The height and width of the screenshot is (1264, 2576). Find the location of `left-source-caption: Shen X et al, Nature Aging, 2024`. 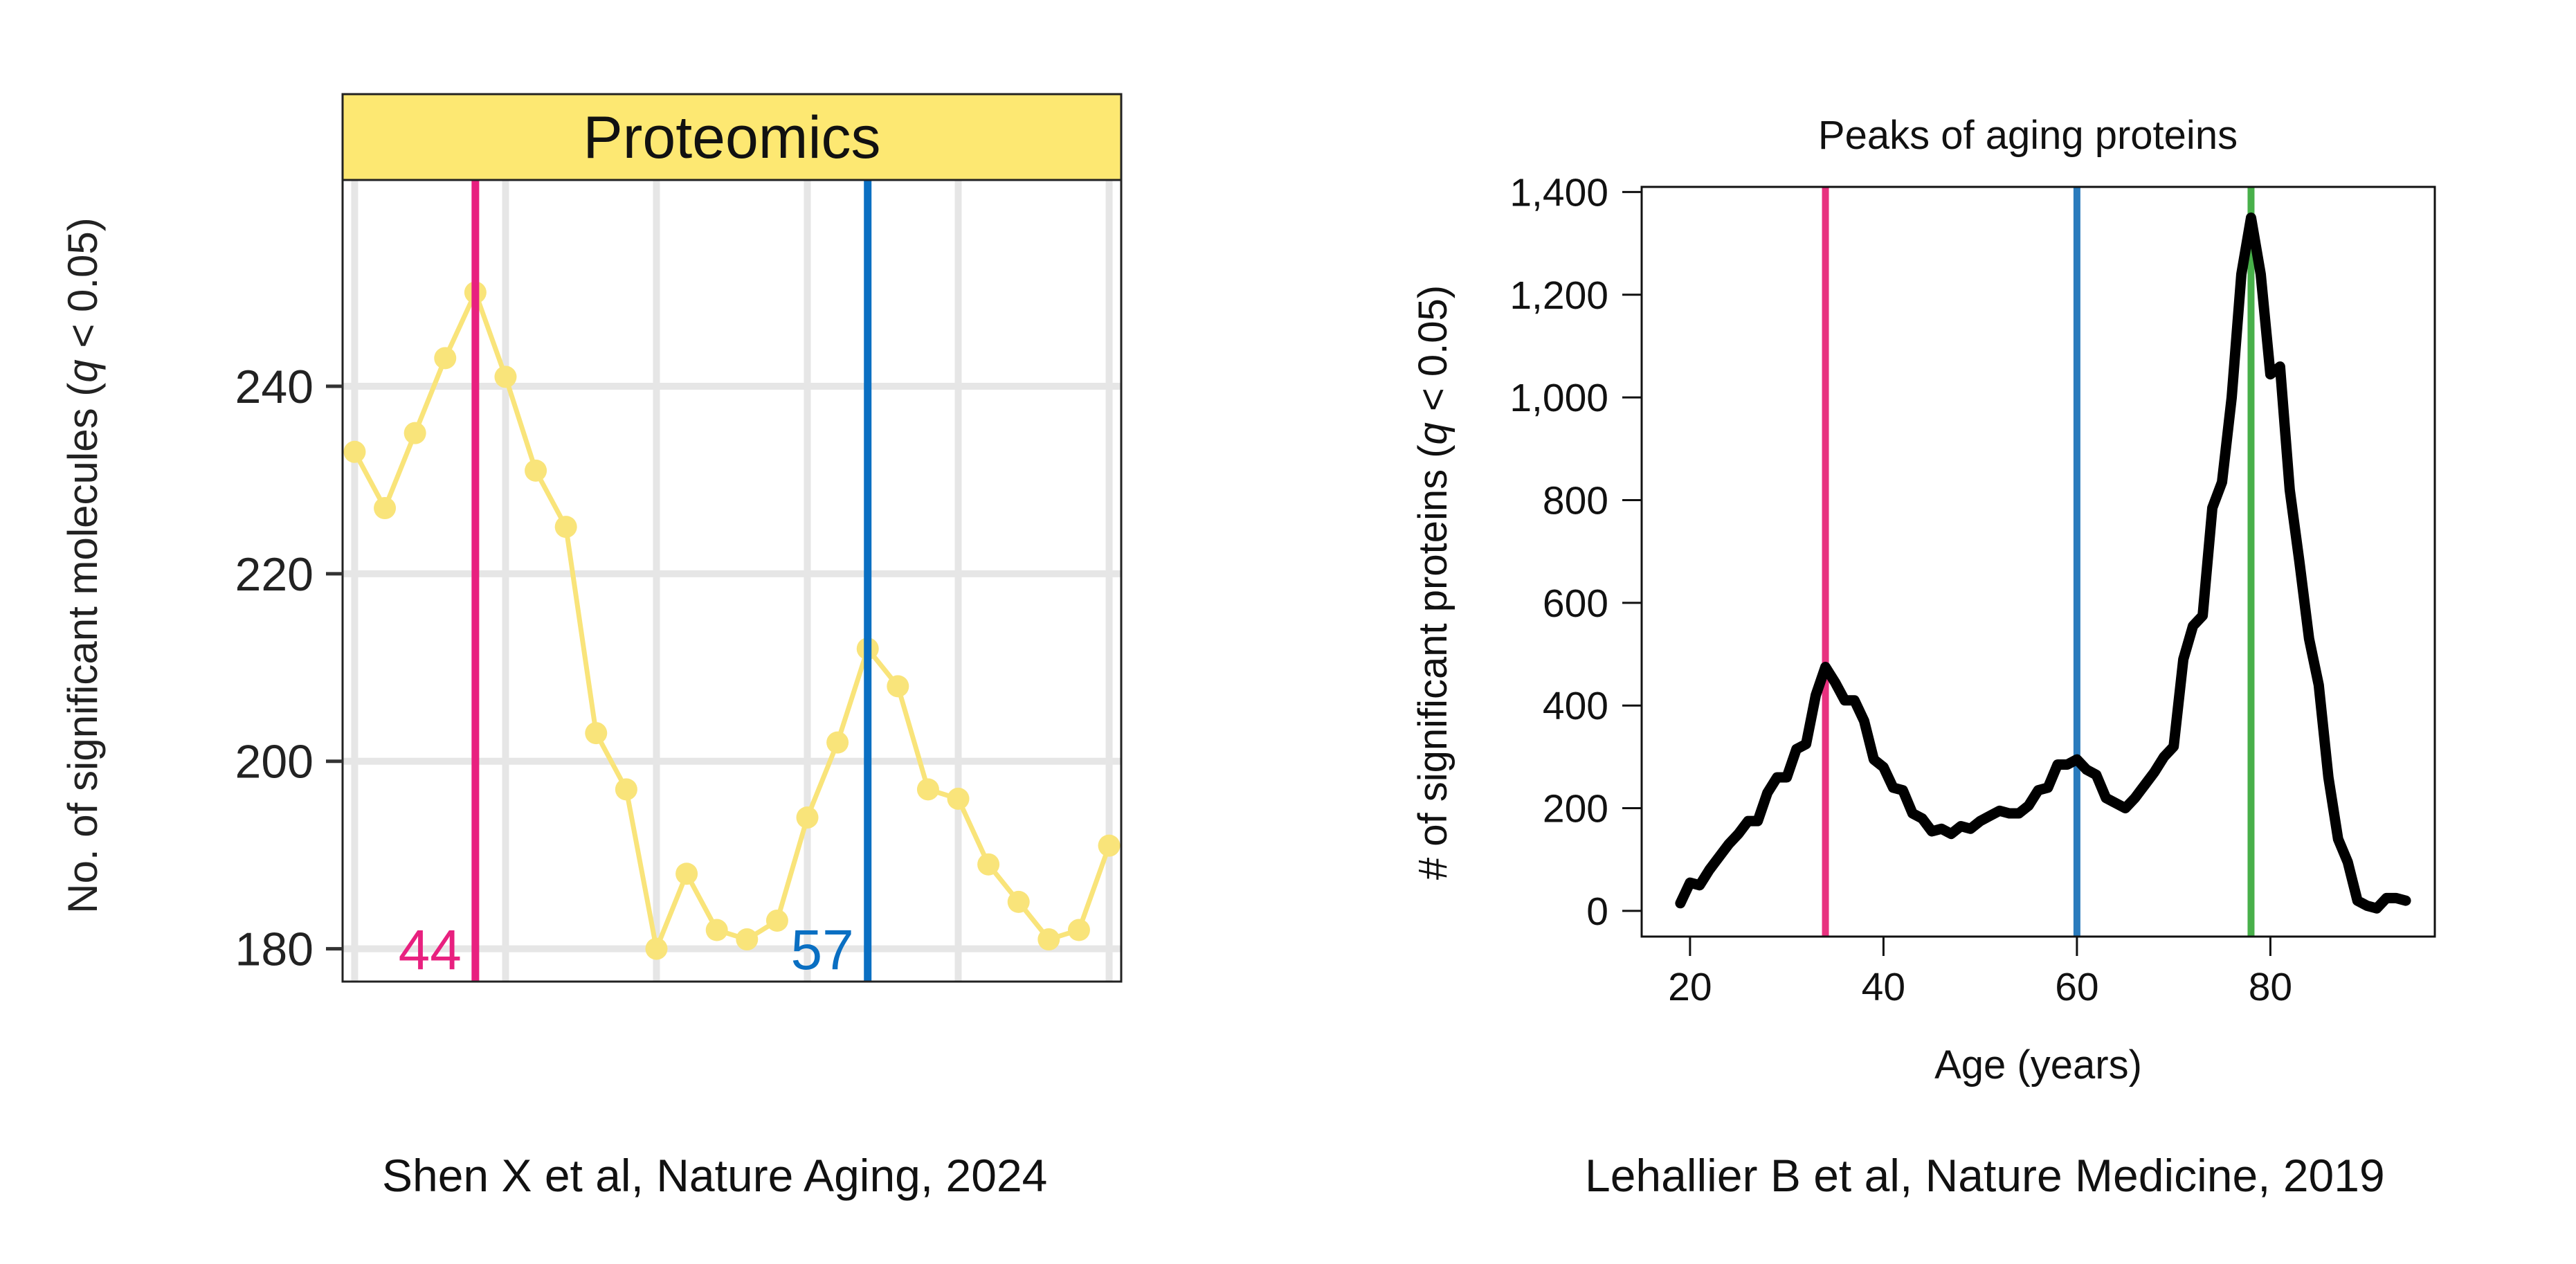

left-source-caption: Shen X et al, Nature Aging, 2024 is located at coordinates (715, 1175).